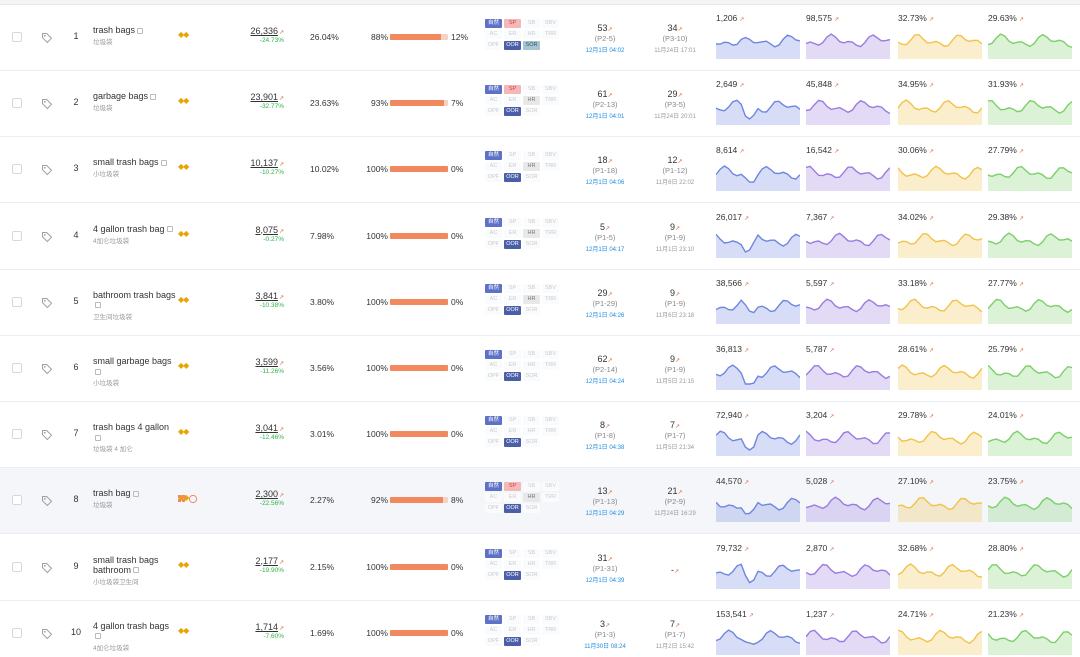 The image size is (1080, 657). What do you see at coordinates (264, 163) in the screenshot?
I see `volume-value: 10,137` at bounding box center [264, 163].